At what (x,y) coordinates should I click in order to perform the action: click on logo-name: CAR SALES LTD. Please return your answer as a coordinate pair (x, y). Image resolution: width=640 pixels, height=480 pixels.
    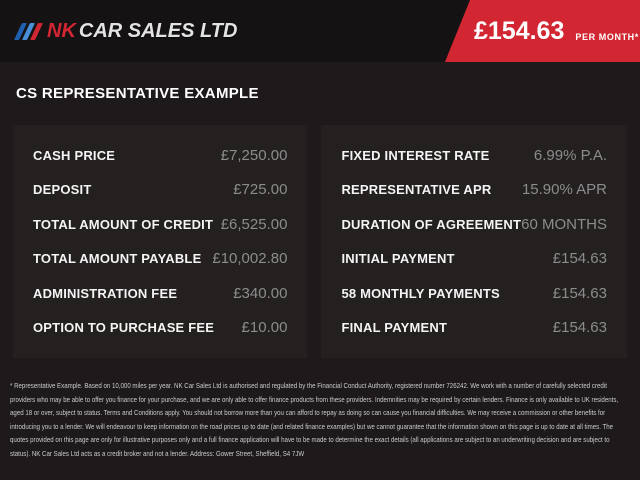
    Looking at the image, I should click on (158, 30).